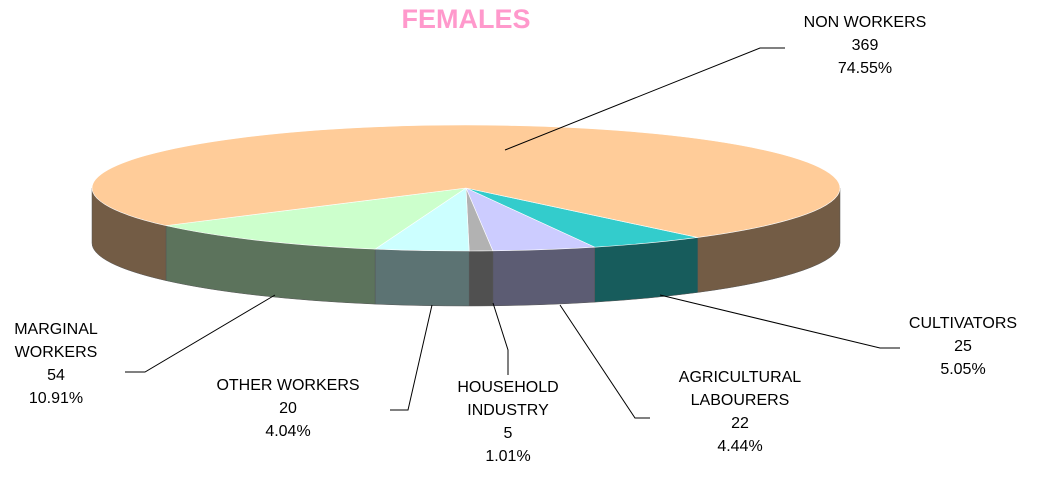  I want to click on chart-title: FEMALES, so click(466, 19).